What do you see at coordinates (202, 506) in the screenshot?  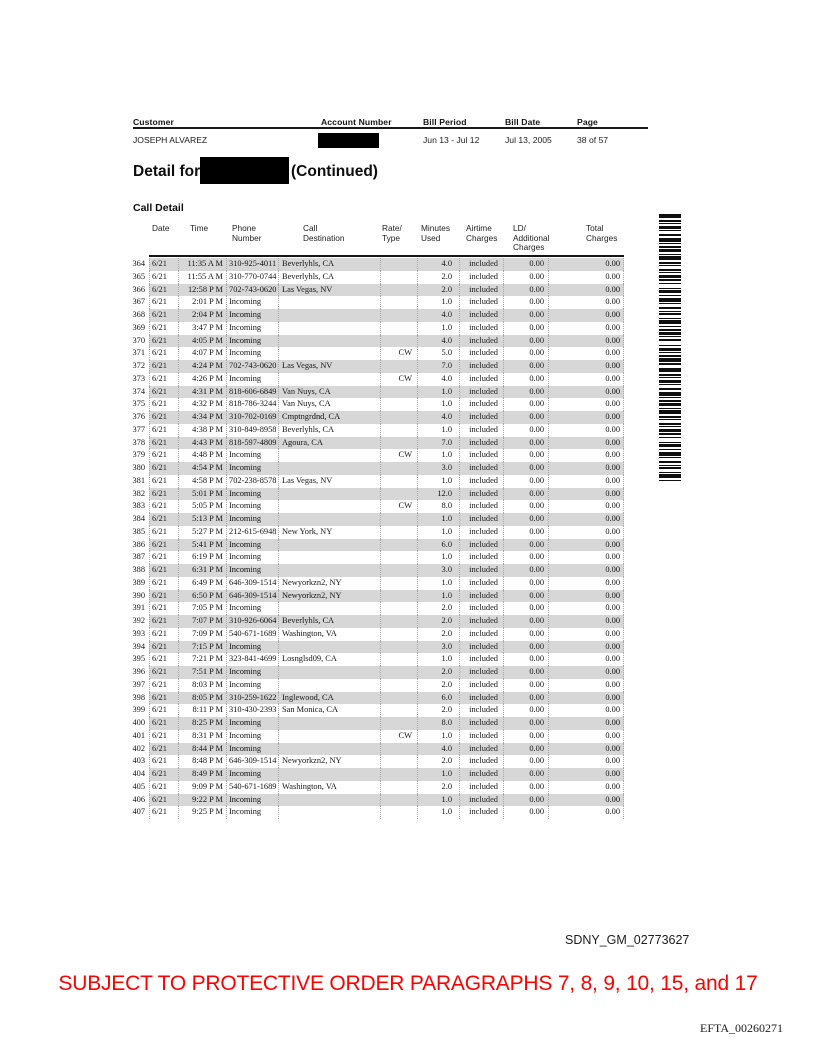 I see `cell-time: 5:05 P M` at bounding box center [202, 506].